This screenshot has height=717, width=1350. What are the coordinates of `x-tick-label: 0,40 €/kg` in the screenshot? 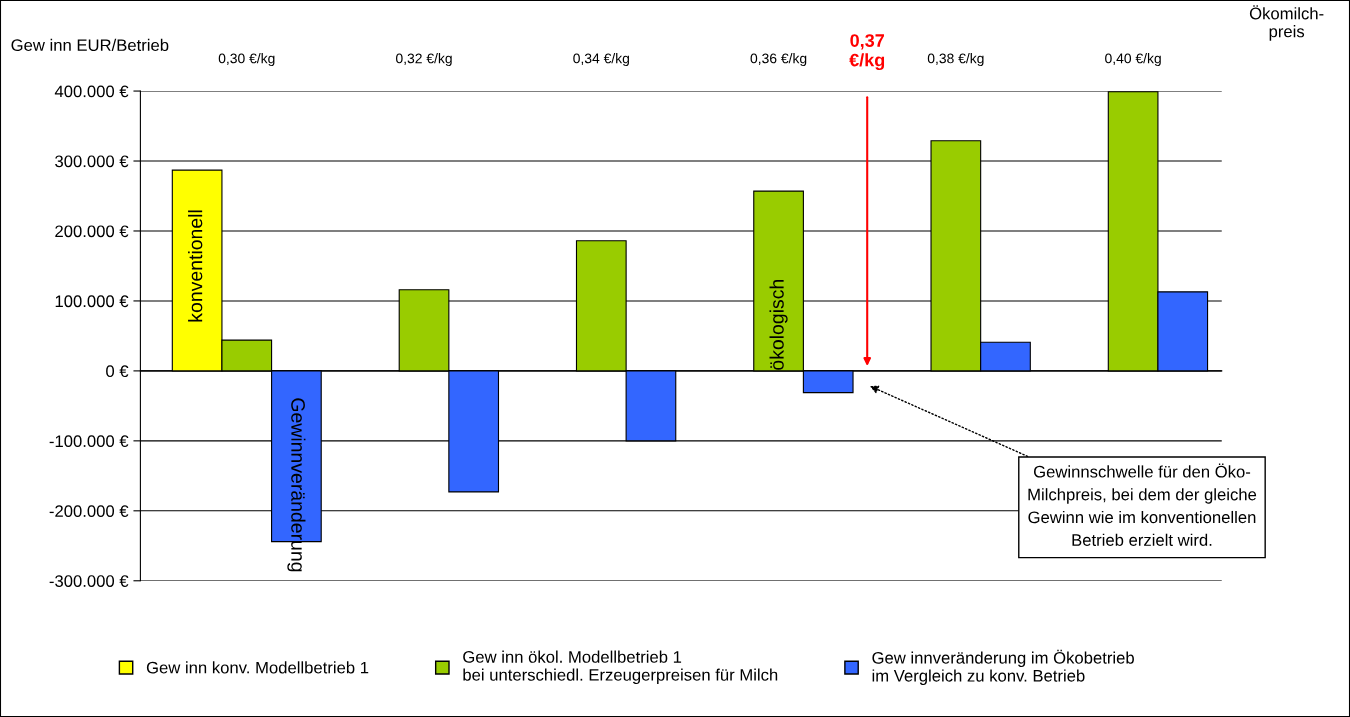 It's located at (1133, 60).